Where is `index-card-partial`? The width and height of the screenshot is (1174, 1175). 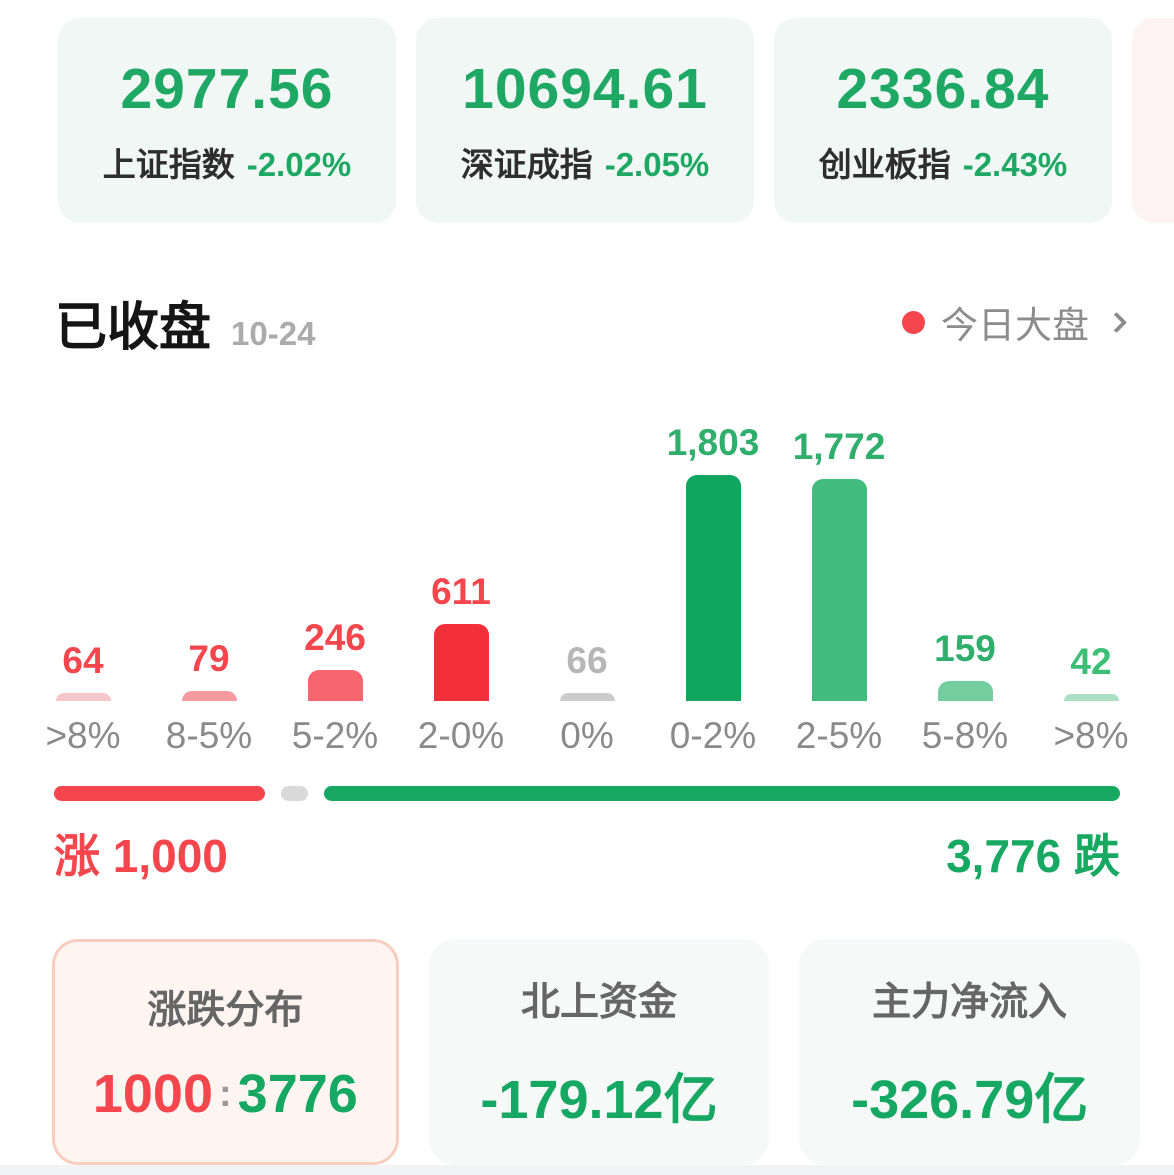 index-card-partial is located at coordinates (1153, 120).